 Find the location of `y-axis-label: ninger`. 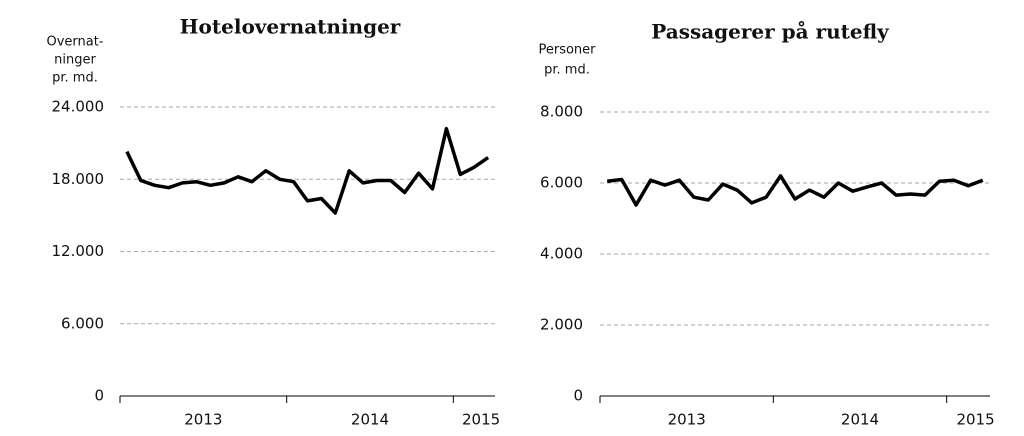

y-axis-label: ninger is located at coordinates (75, 60).